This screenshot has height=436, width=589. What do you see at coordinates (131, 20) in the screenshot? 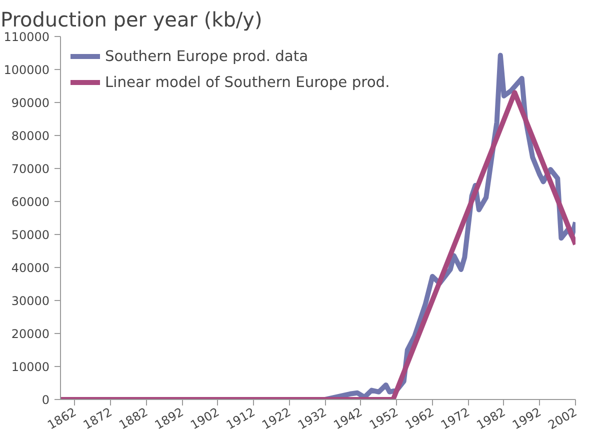
I see `chart-title: Production per year (kb/y)` at bounding box center [131, 20].